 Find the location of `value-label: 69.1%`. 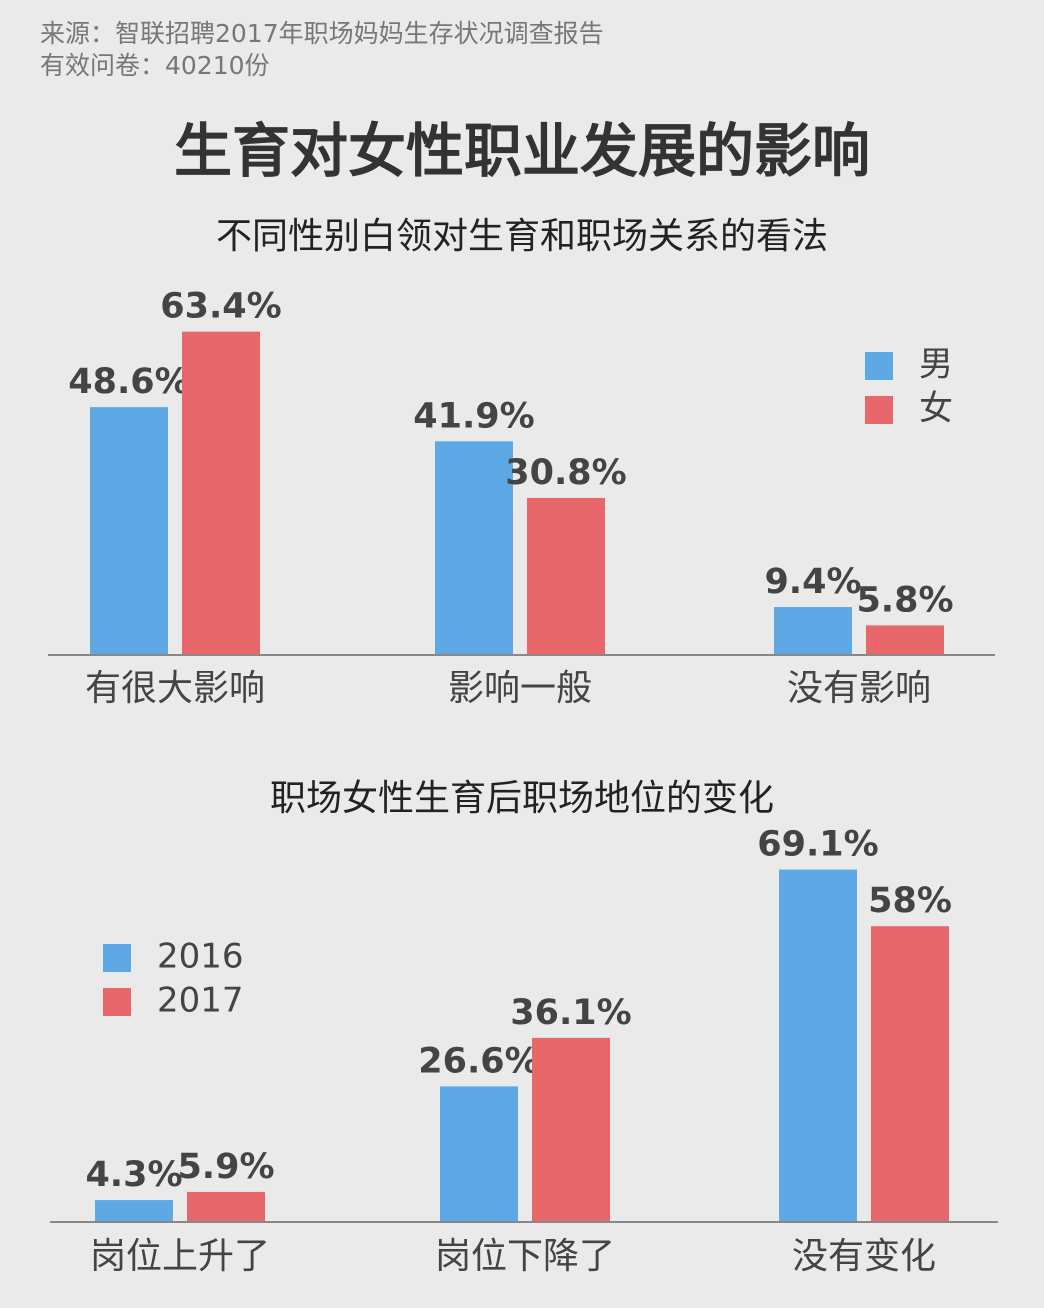

value-label: 69.1% is located at coordinates (817, 845).